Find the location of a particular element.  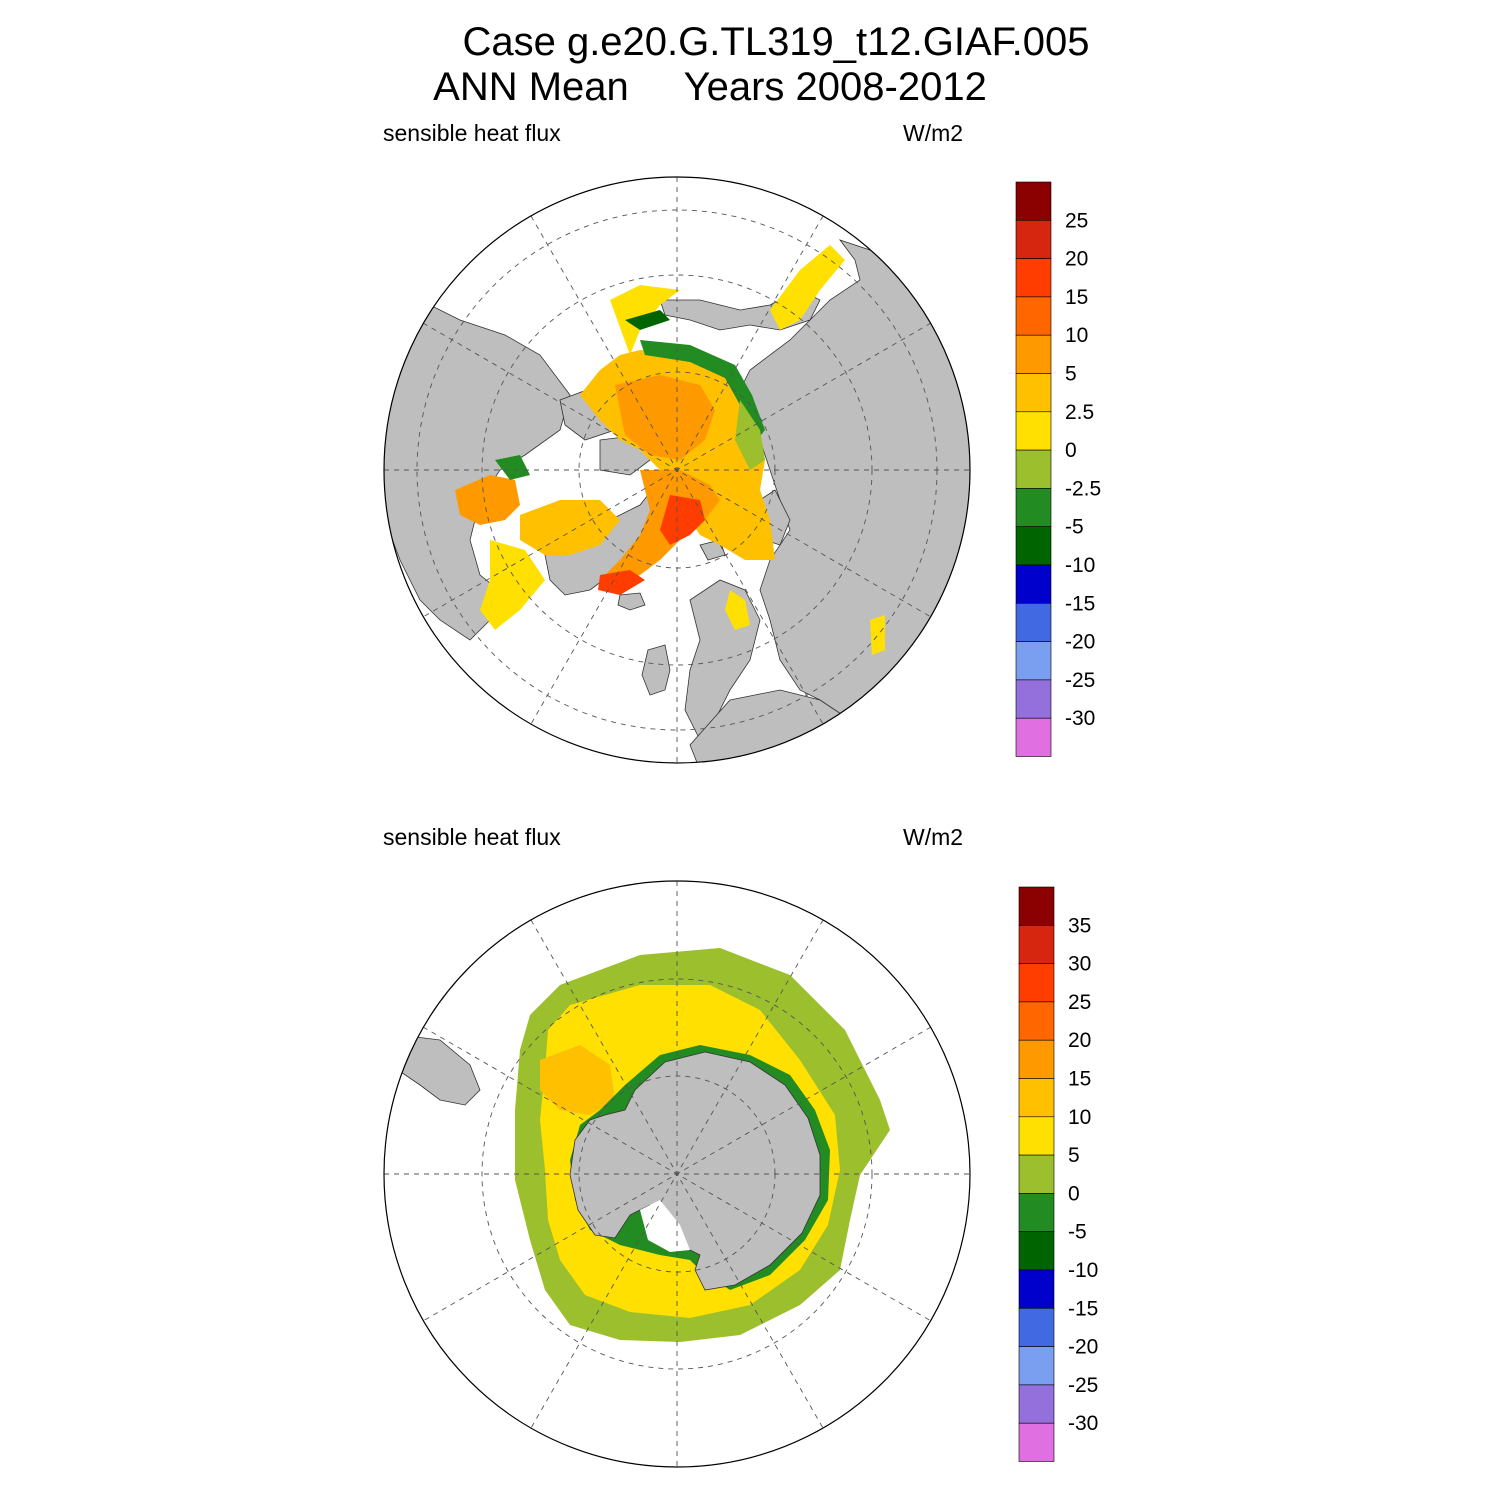

south-america-tip is located at coordinates (439, 1070).